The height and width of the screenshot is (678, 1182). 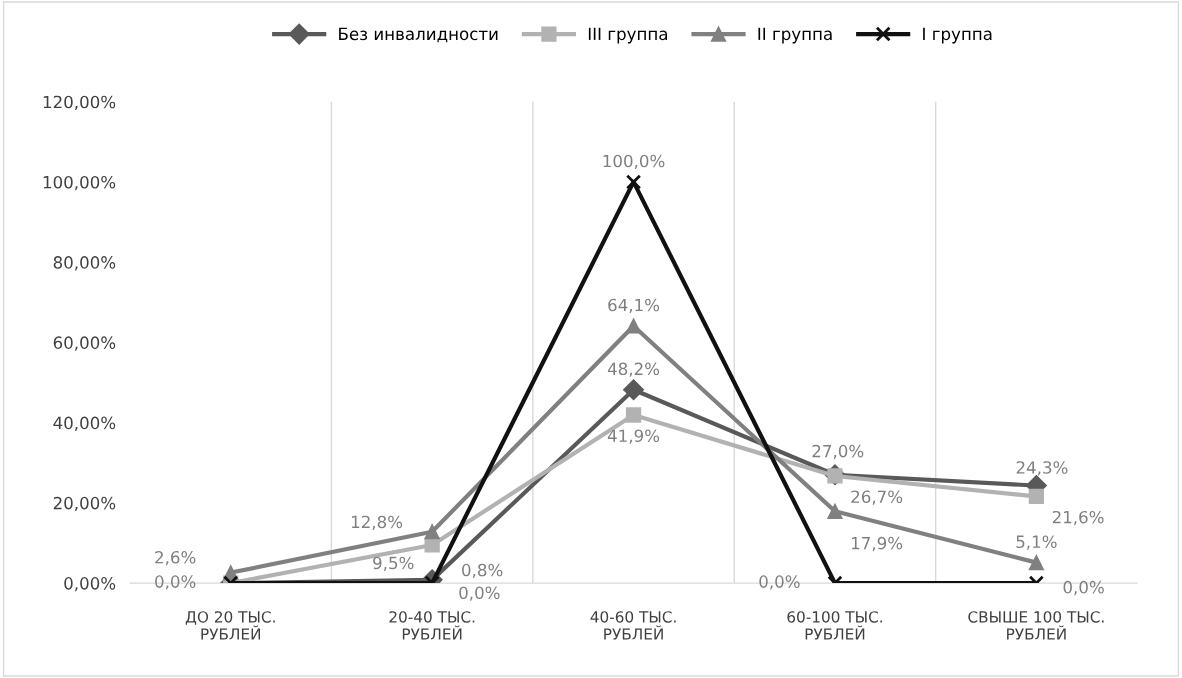 I want to click on data-label: 12,8%, so click(x=377, y=522).